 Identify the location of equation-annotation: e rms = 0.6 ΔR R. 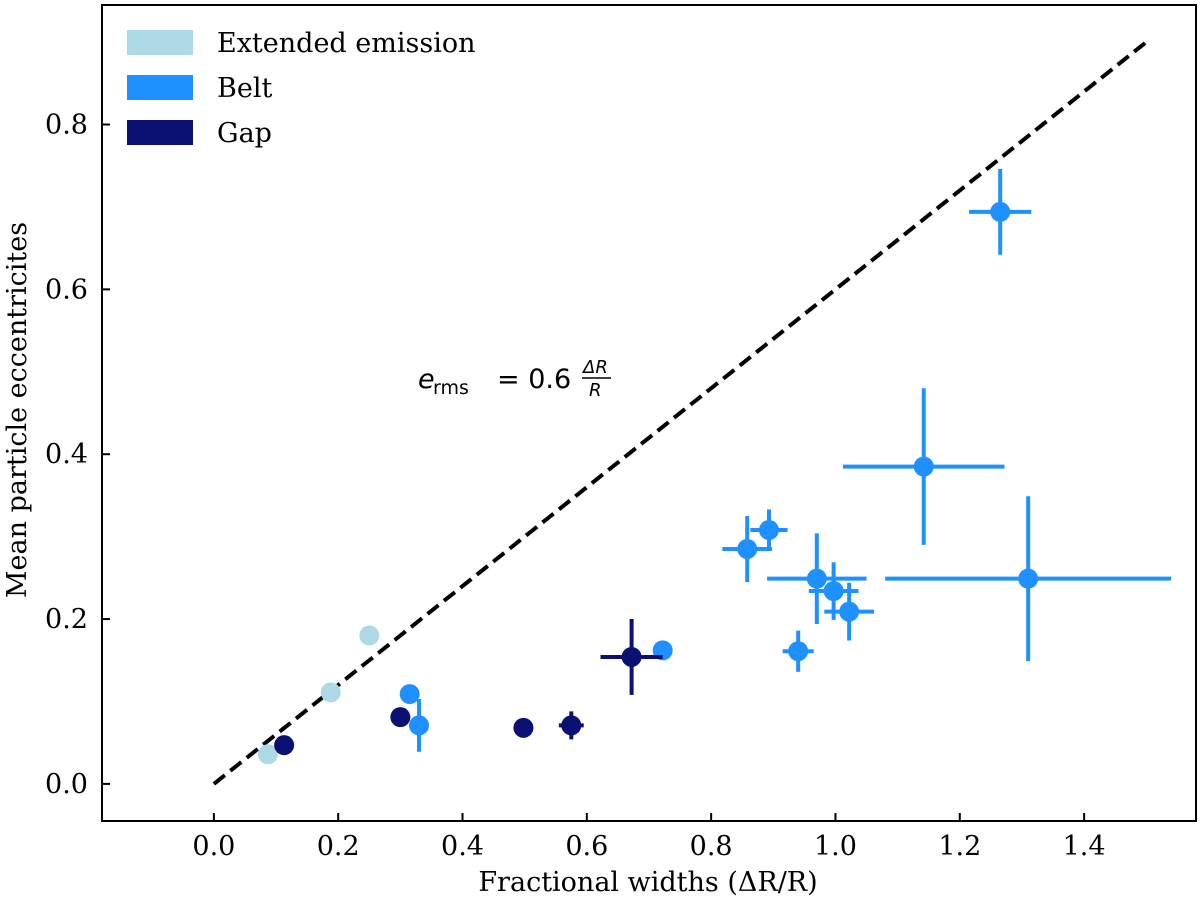
(514, 379).